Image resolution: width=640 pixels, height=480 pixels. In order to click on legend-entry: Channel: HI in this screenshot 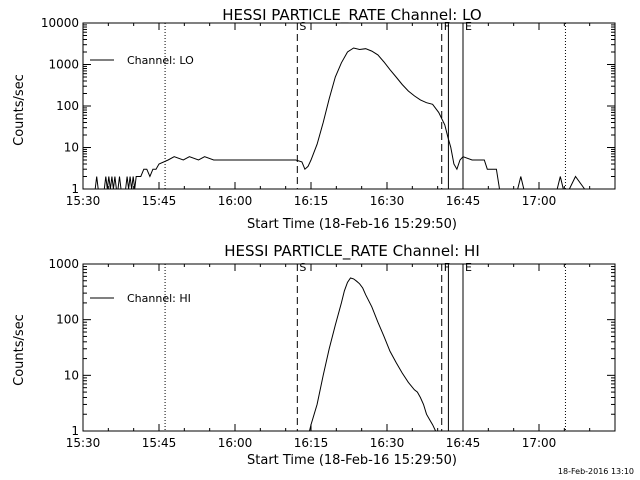, I will do `click(159, 298)`.